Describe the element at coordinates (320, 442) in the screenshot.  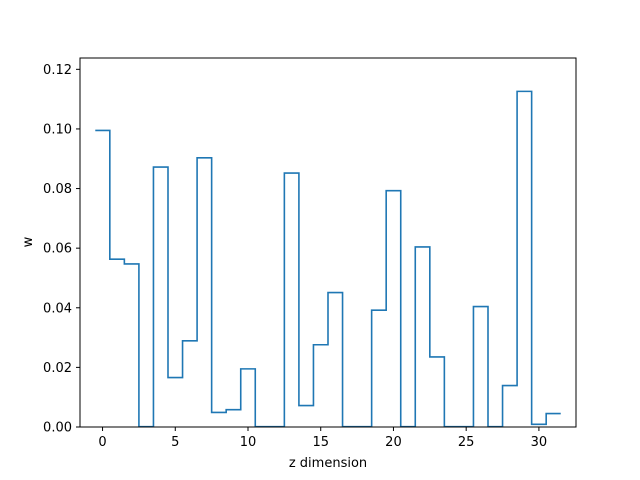
I see `x-tick-label: 15` at that location.